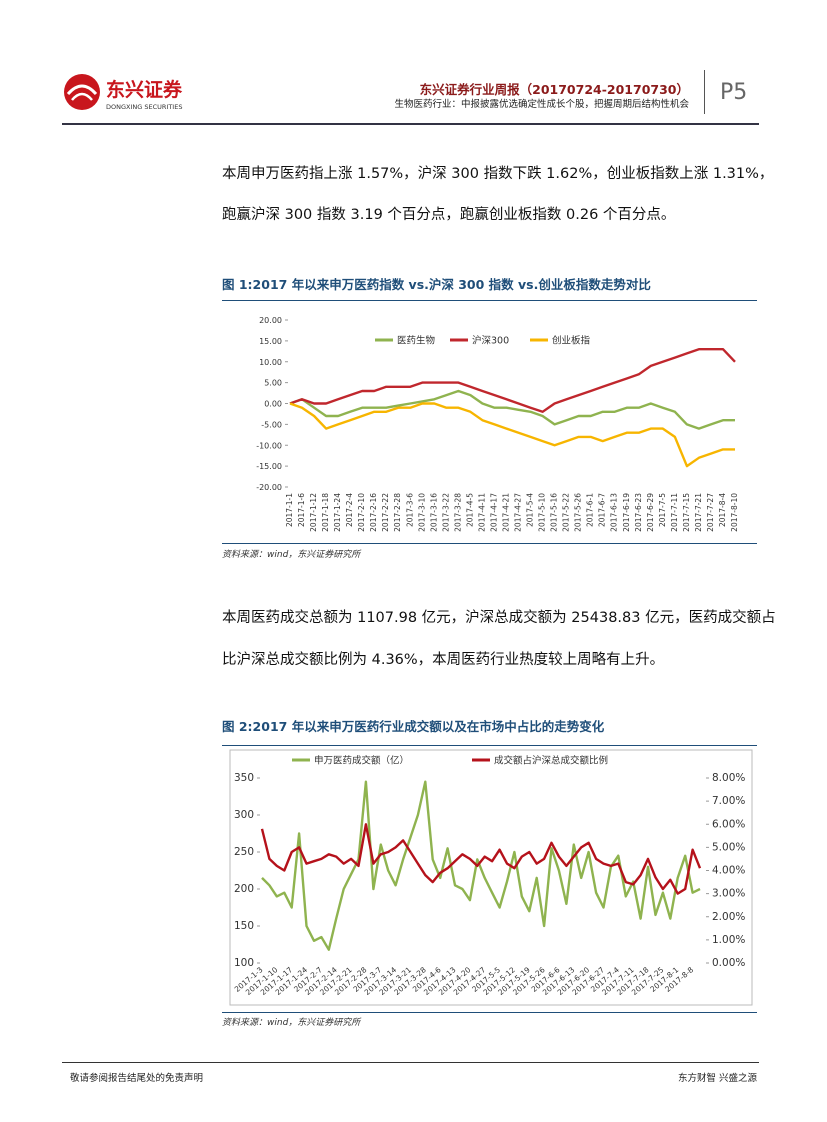 This screenshot has height=1122, width=827. What do you see at coordinates (270, 341) in the screenshot?
I see `y-tick-label: 15.00` at bounding box center [270, 341].